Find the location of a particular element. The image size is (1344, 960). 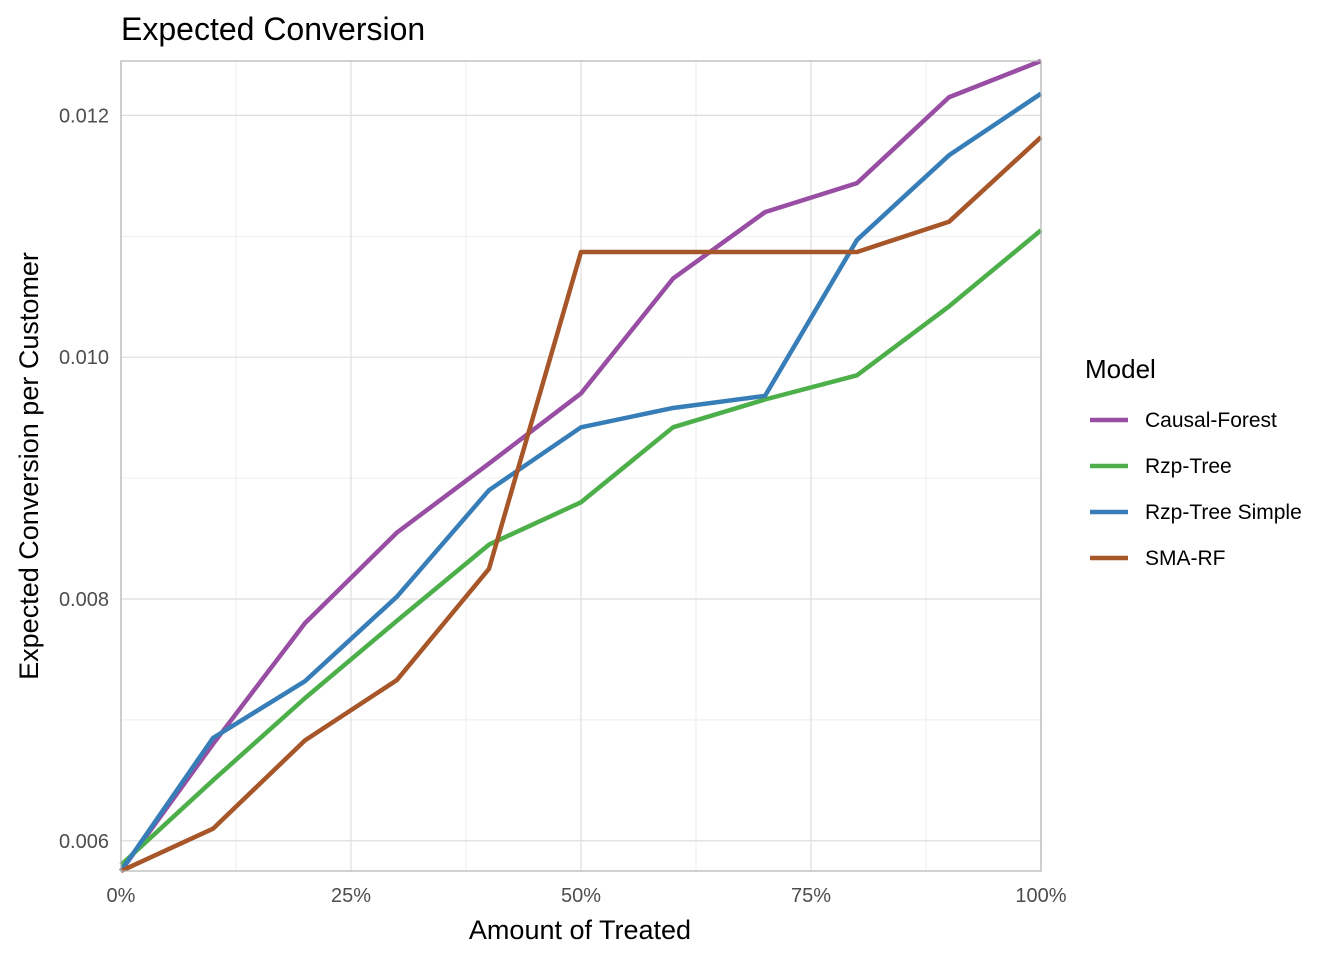

legend-item: Rzp-Tree is located at coordinates (1161, 466).